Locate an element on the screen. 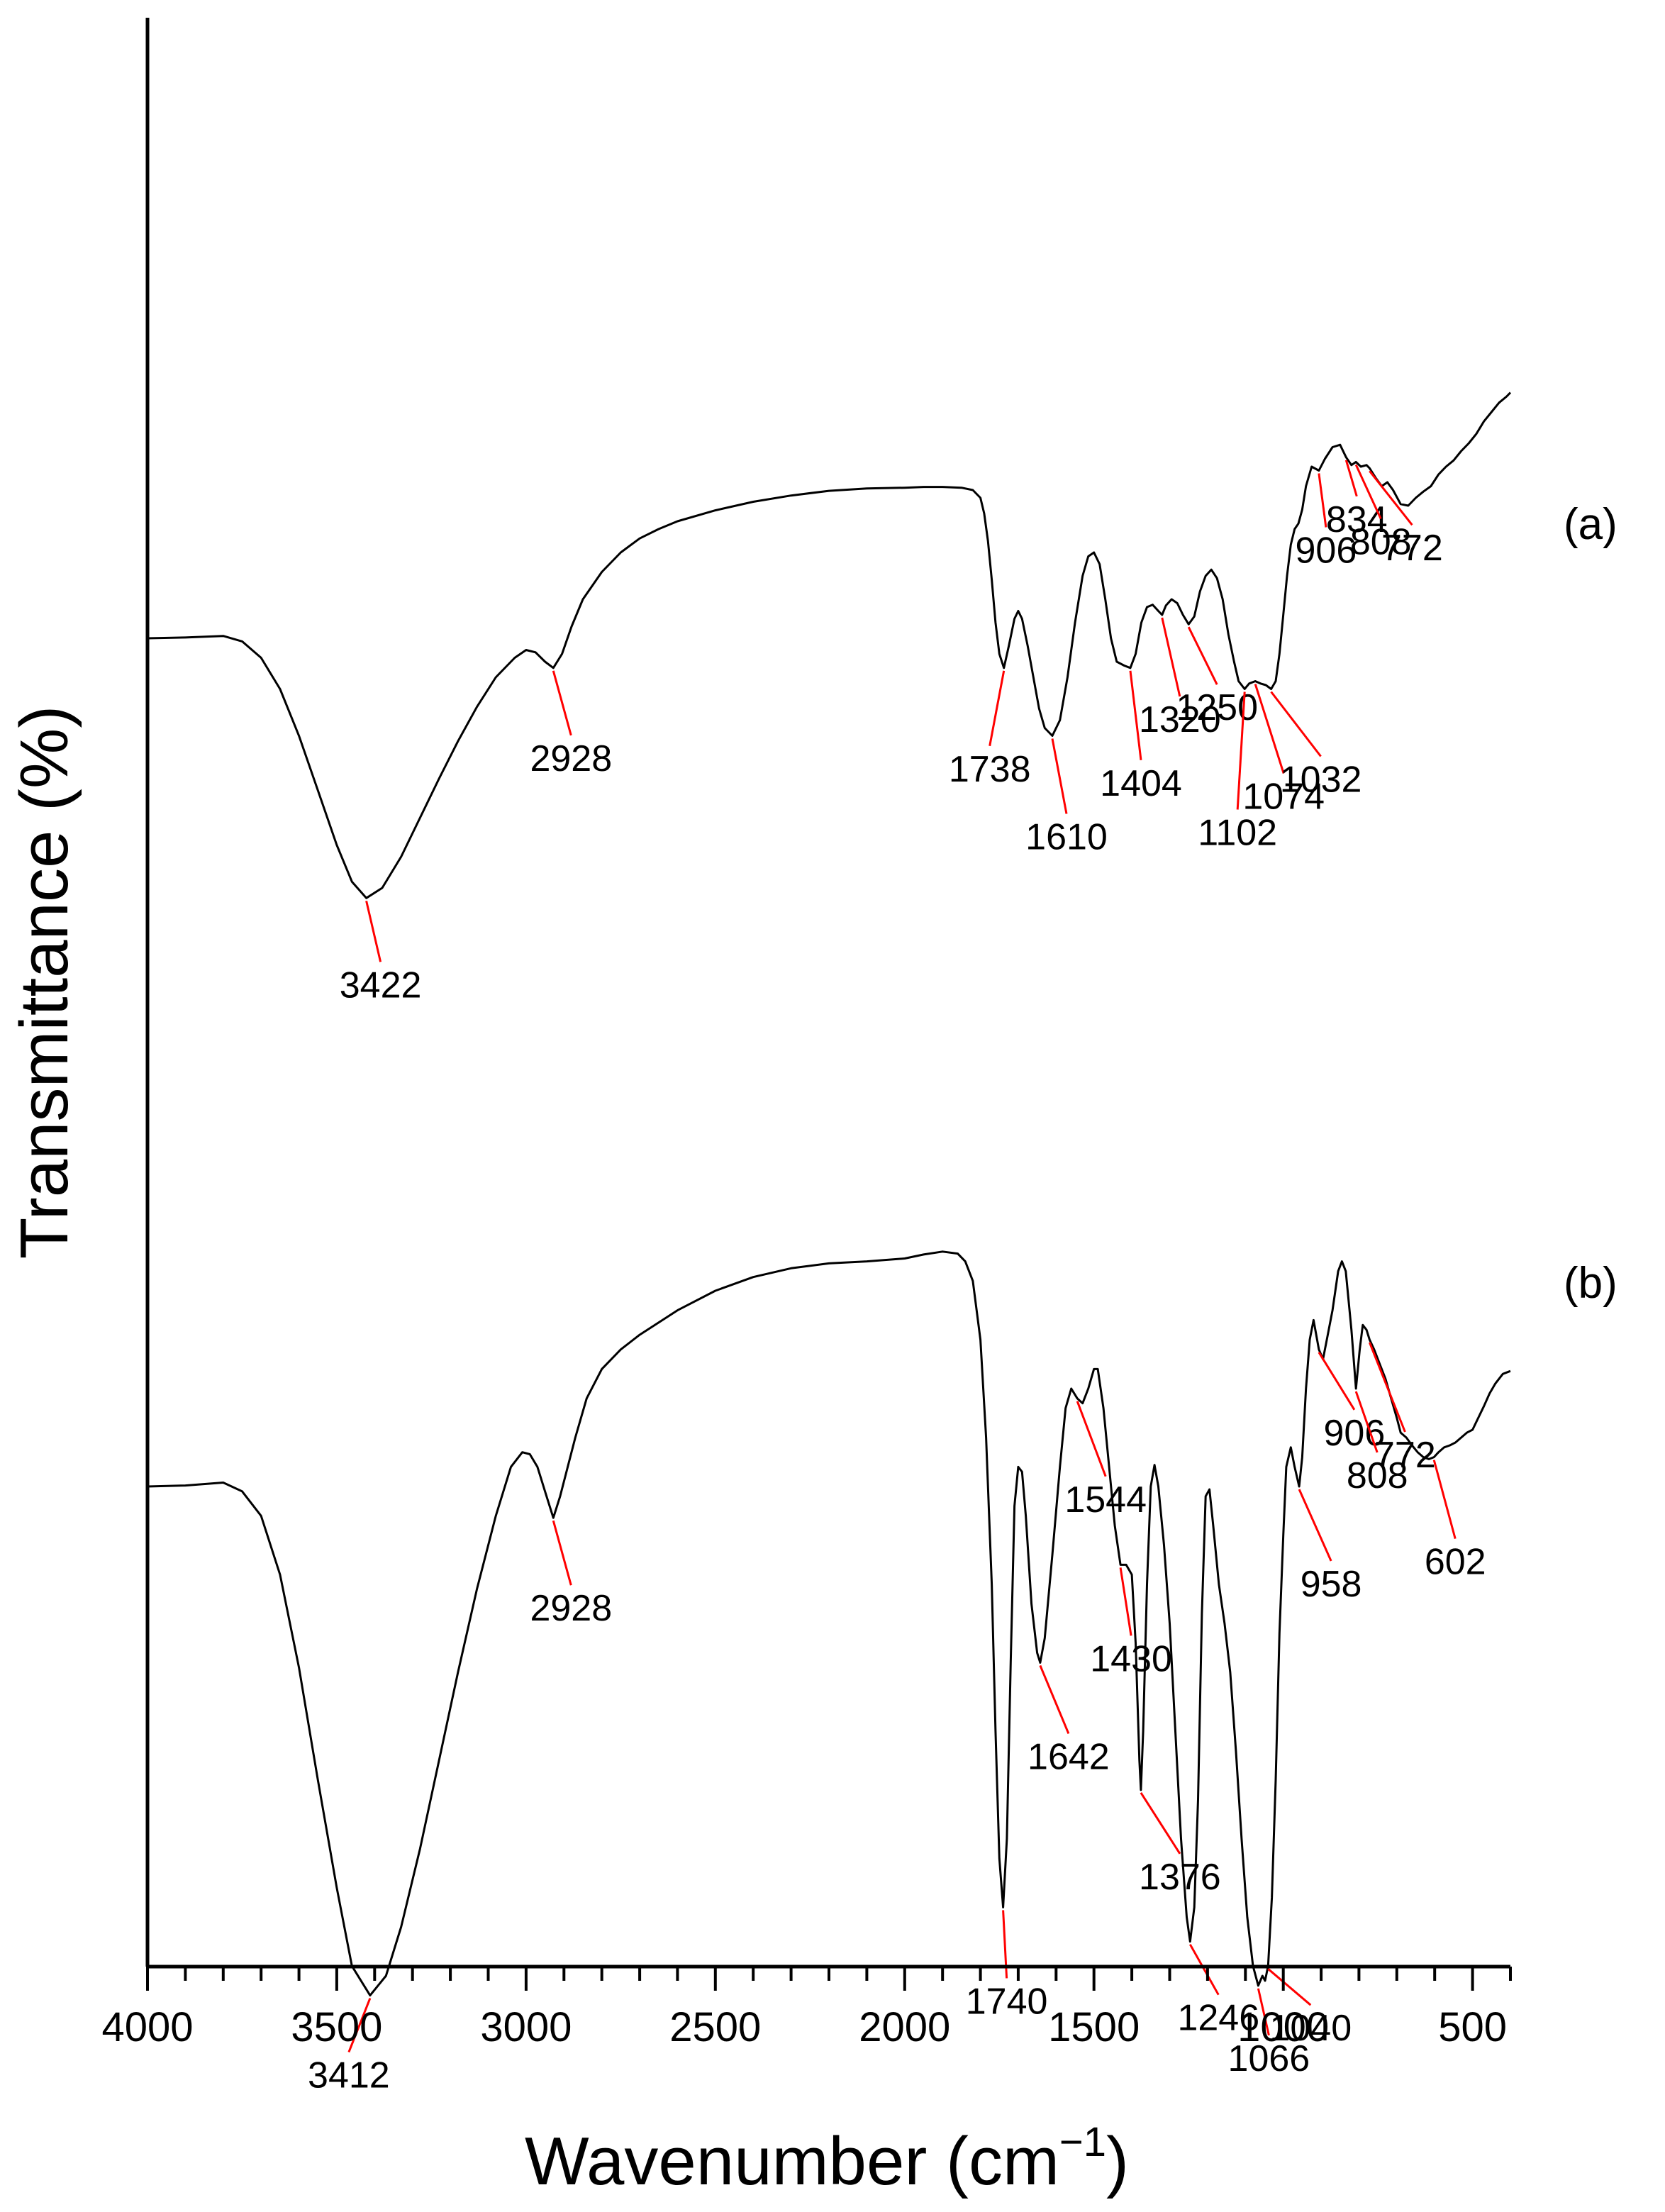 Image resolution: width=1665 pixels, height=2212 pixels. peak-label: 906 is located at coordinates (1326, 551).